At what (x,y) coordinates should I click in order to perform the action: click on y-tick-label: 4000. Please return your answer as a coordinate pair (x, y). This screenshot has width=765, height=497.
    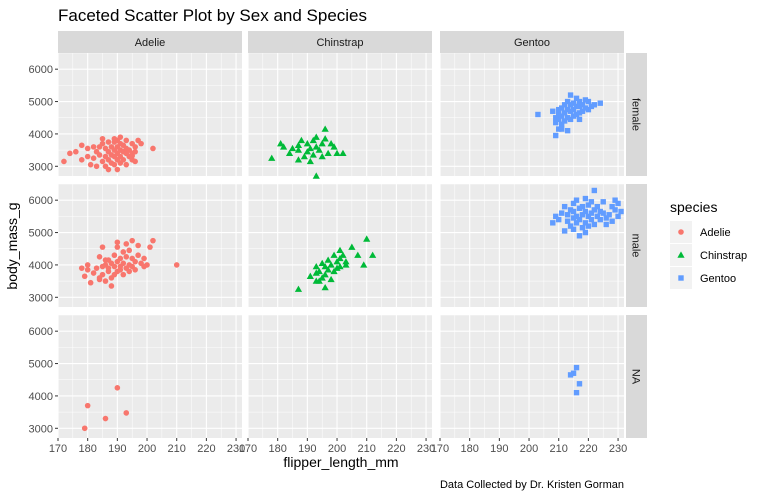
    Looking at the image, I should click on (41, 397).